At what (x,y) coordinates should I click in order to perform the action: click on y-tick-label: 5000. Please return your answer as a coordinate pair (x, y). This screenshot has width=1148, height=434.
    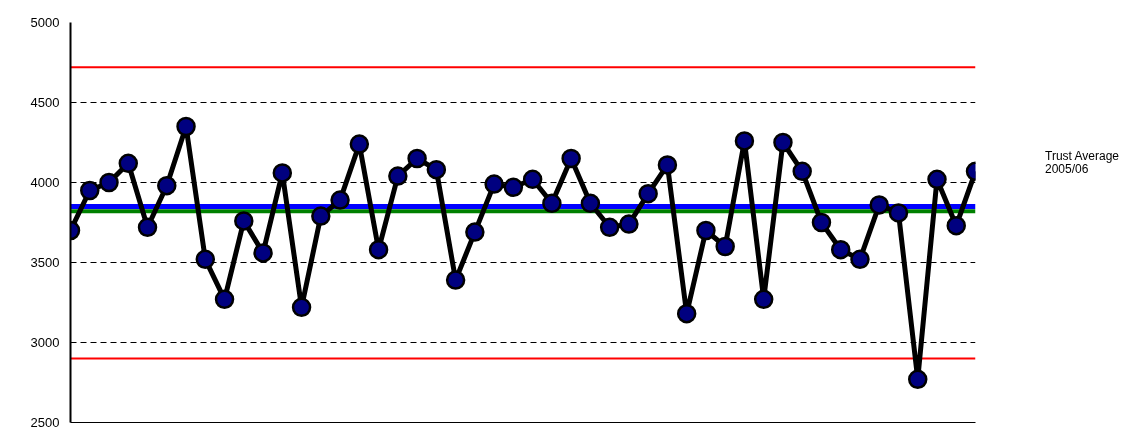
    Looking at the image, I should click on (45, 22).